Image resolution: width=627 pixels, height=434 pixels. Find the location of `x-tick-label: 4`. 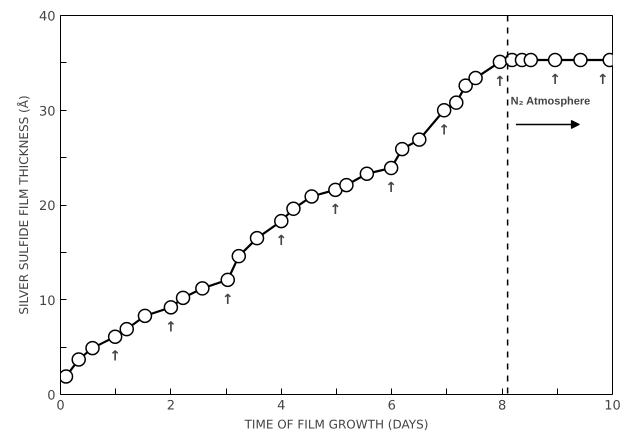

x-tick-label: 4 is located at coordinates (281, 406).